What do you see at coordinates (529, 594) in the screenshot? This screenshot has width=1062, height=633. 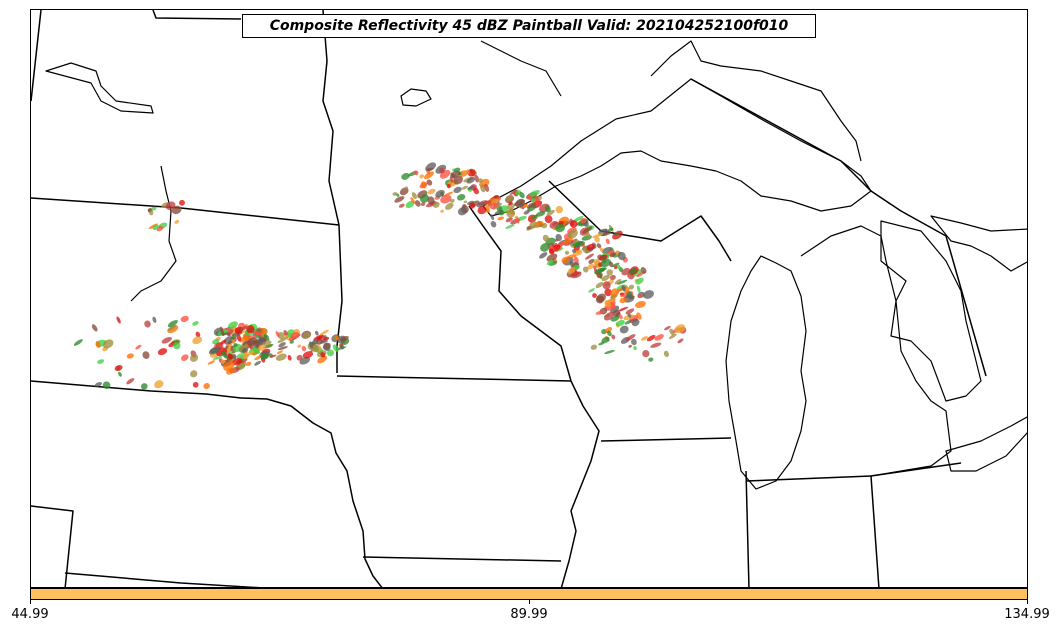 I see `colorbar` at bounding box center [529, 594].